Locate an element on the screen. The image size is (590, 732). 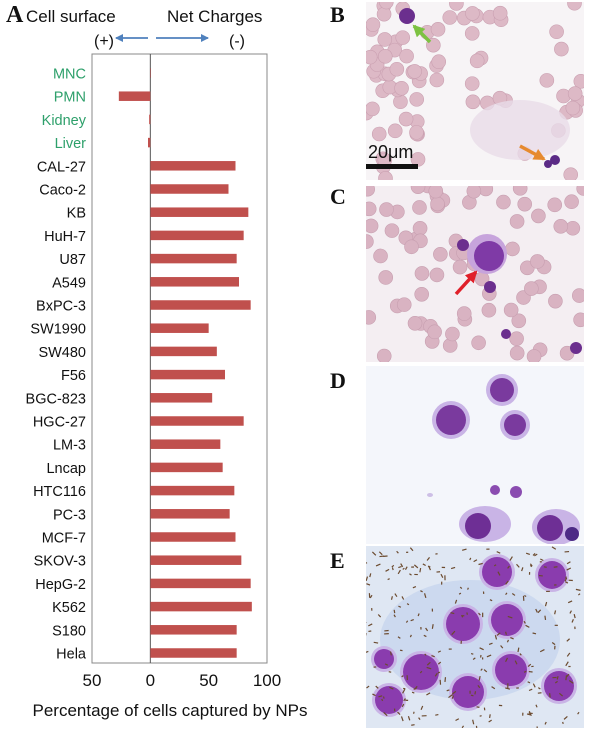
bar-k562 is located at coordinates (201, 606).